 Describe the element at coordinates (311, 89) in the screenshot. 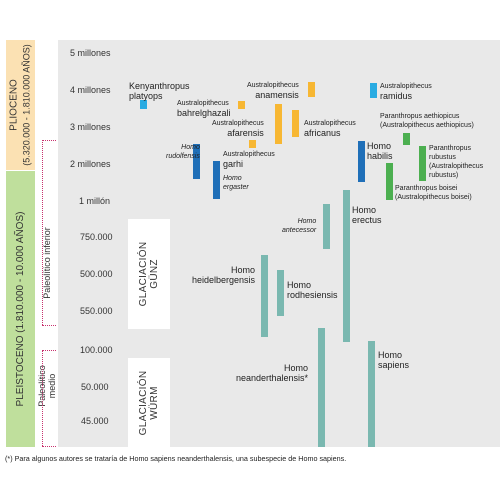

I see `bar-anamensis` at that location.